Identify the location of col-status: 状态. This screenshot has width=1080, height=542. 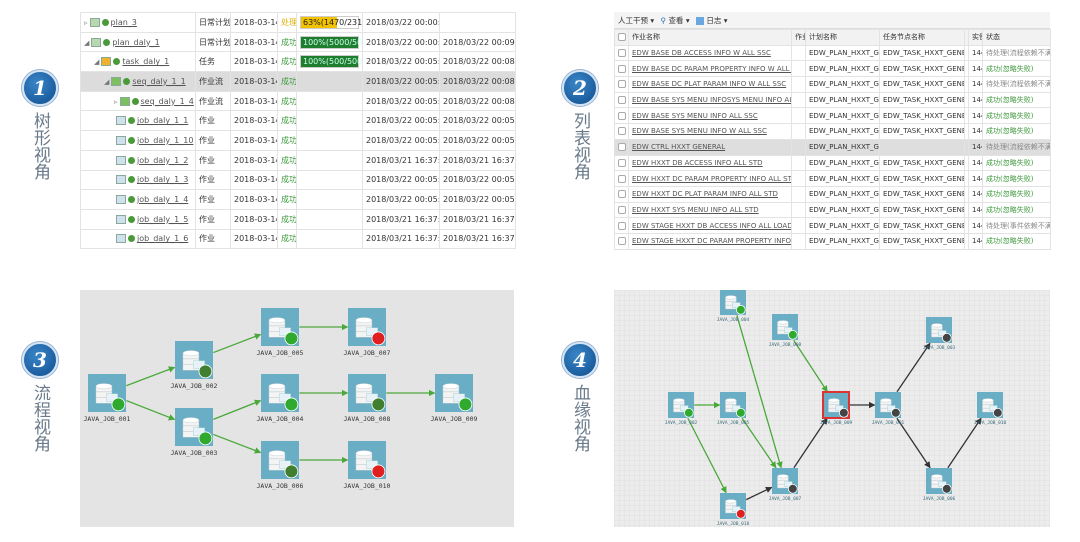
(1016, 37).